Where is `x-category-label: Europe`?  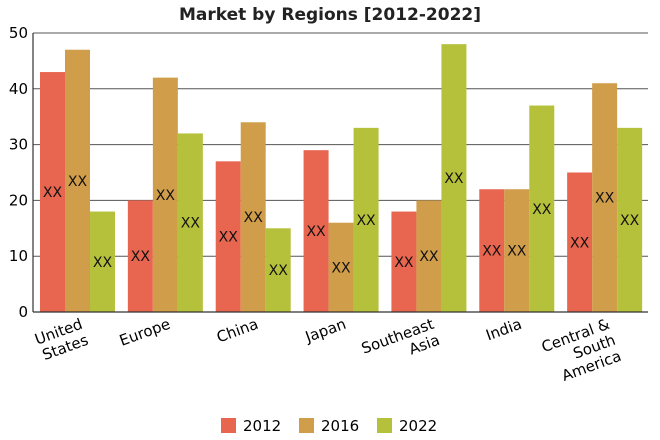
x-category-label: Europe is located at coordinates (145, 332).